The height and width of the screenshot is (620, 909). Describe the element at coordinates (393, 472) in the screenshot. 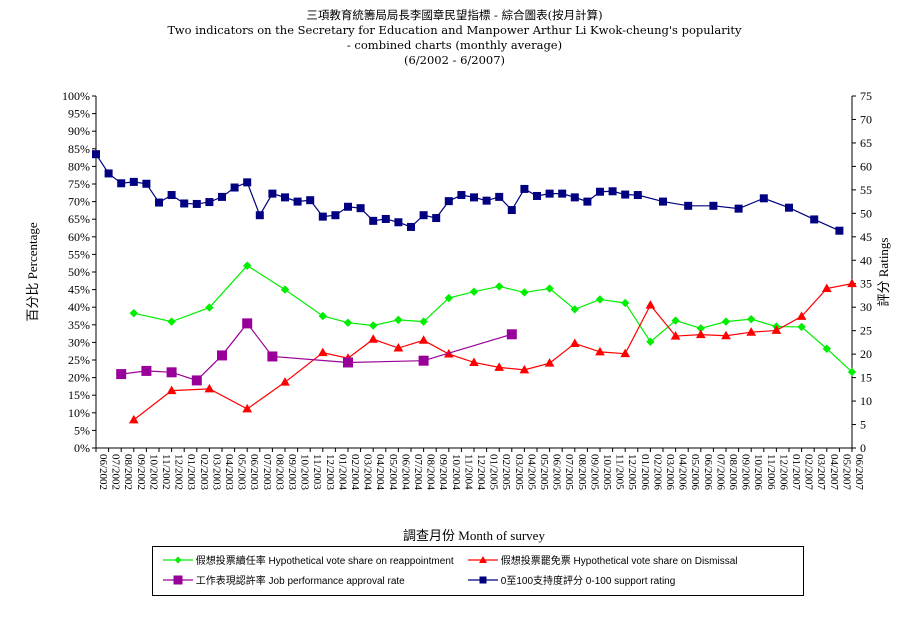

I see `x-tick-label: 05/2004` at that location.